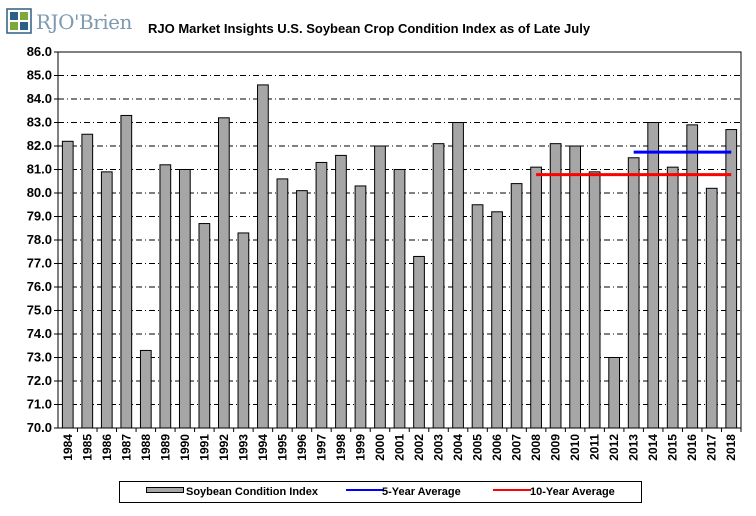 This screenshot has height=516, width=756. What do you see at coordinates (224, 273) in the screenshot?
I see `bar-1992` at bounding box center [224, 273].